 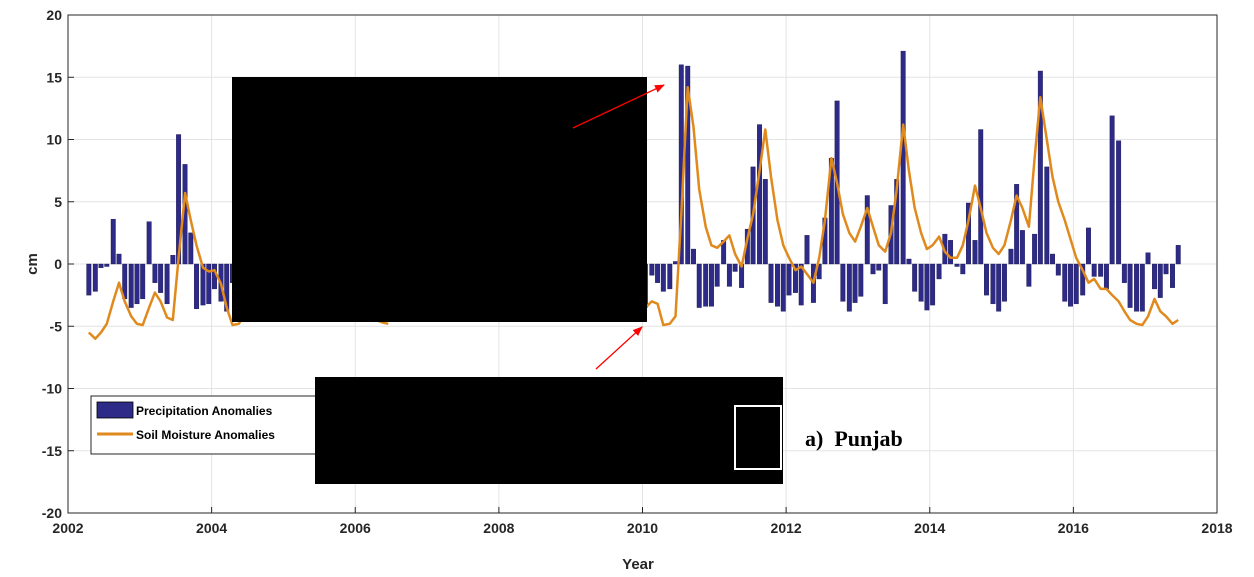 What do you see at coordinates (439, 199) in the screenshot?
I see `redaction-block-top` at bounding box center [439, 199].